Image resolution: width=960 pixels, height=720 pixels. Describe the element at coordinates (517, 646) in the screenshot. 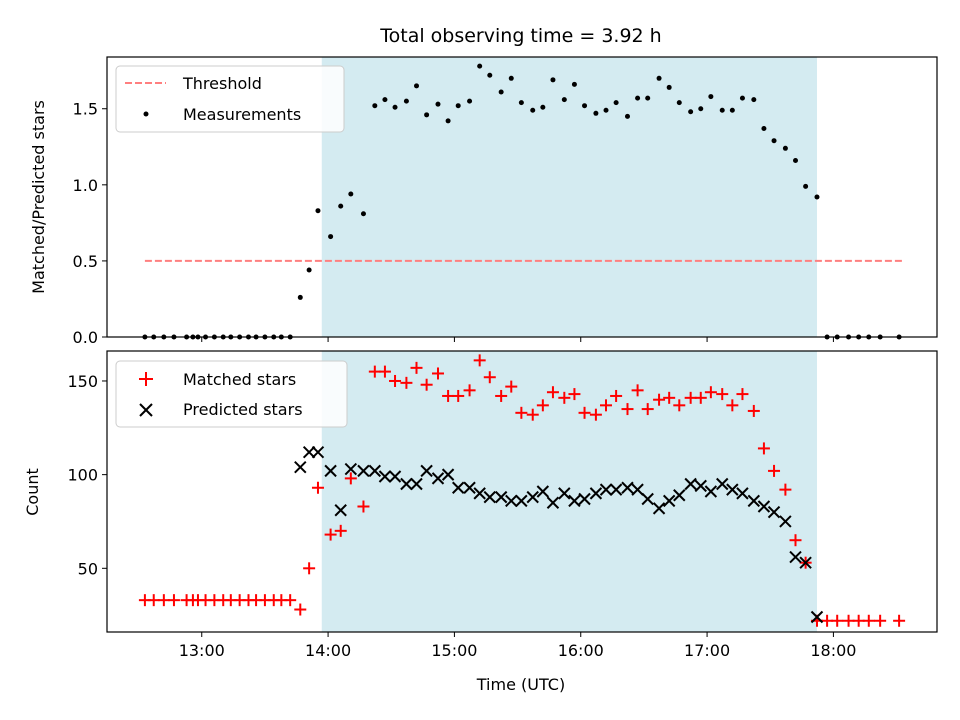

I see `bottom-x-ticks: 13:00 14:00 15:00 16:00 17:00 18:00` at that location.